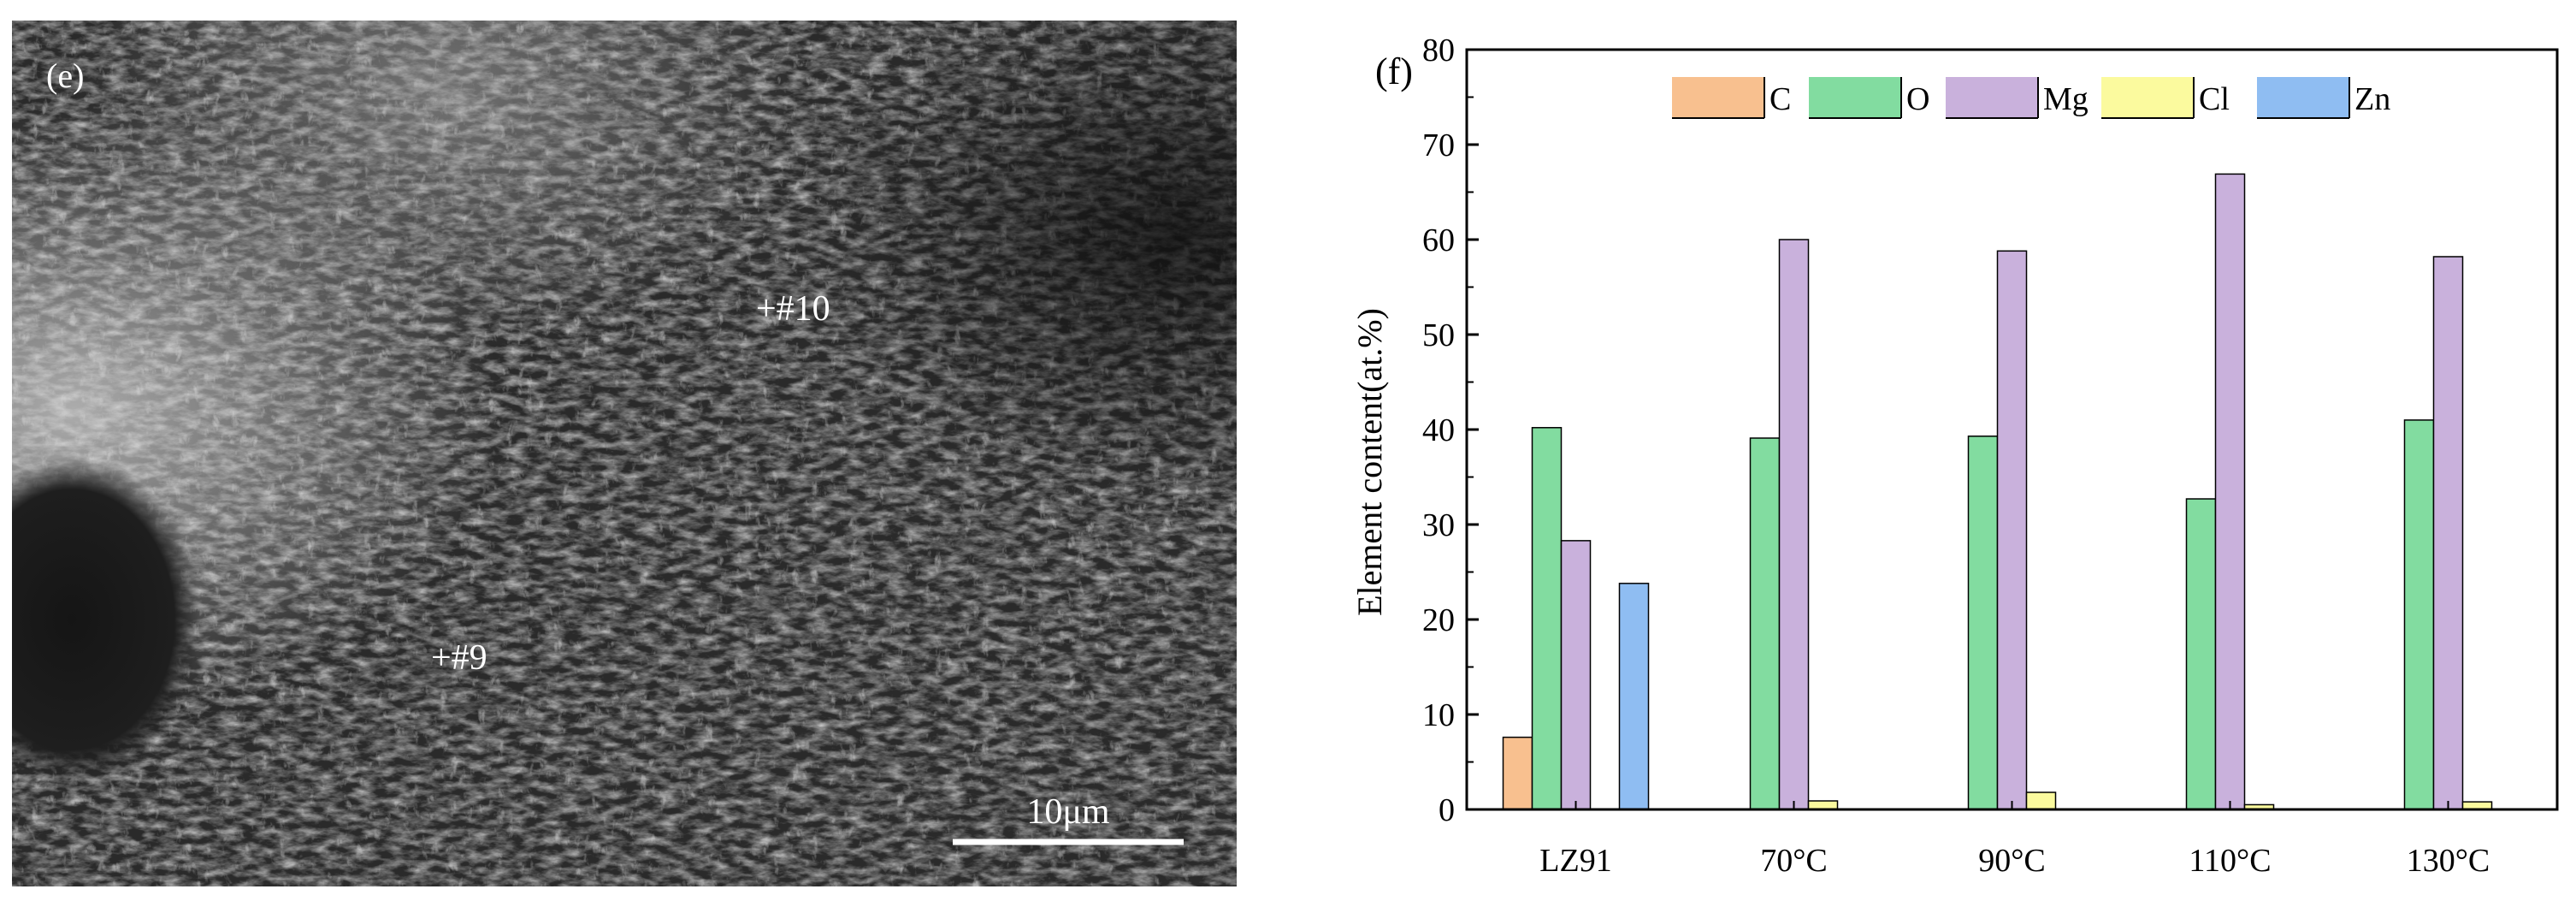 The image size is (2576, 907). What do you see at coordinates (1438, 50) in the screenshot?
I see `y-tick-label: 80` at bounding box center [1438, 50].